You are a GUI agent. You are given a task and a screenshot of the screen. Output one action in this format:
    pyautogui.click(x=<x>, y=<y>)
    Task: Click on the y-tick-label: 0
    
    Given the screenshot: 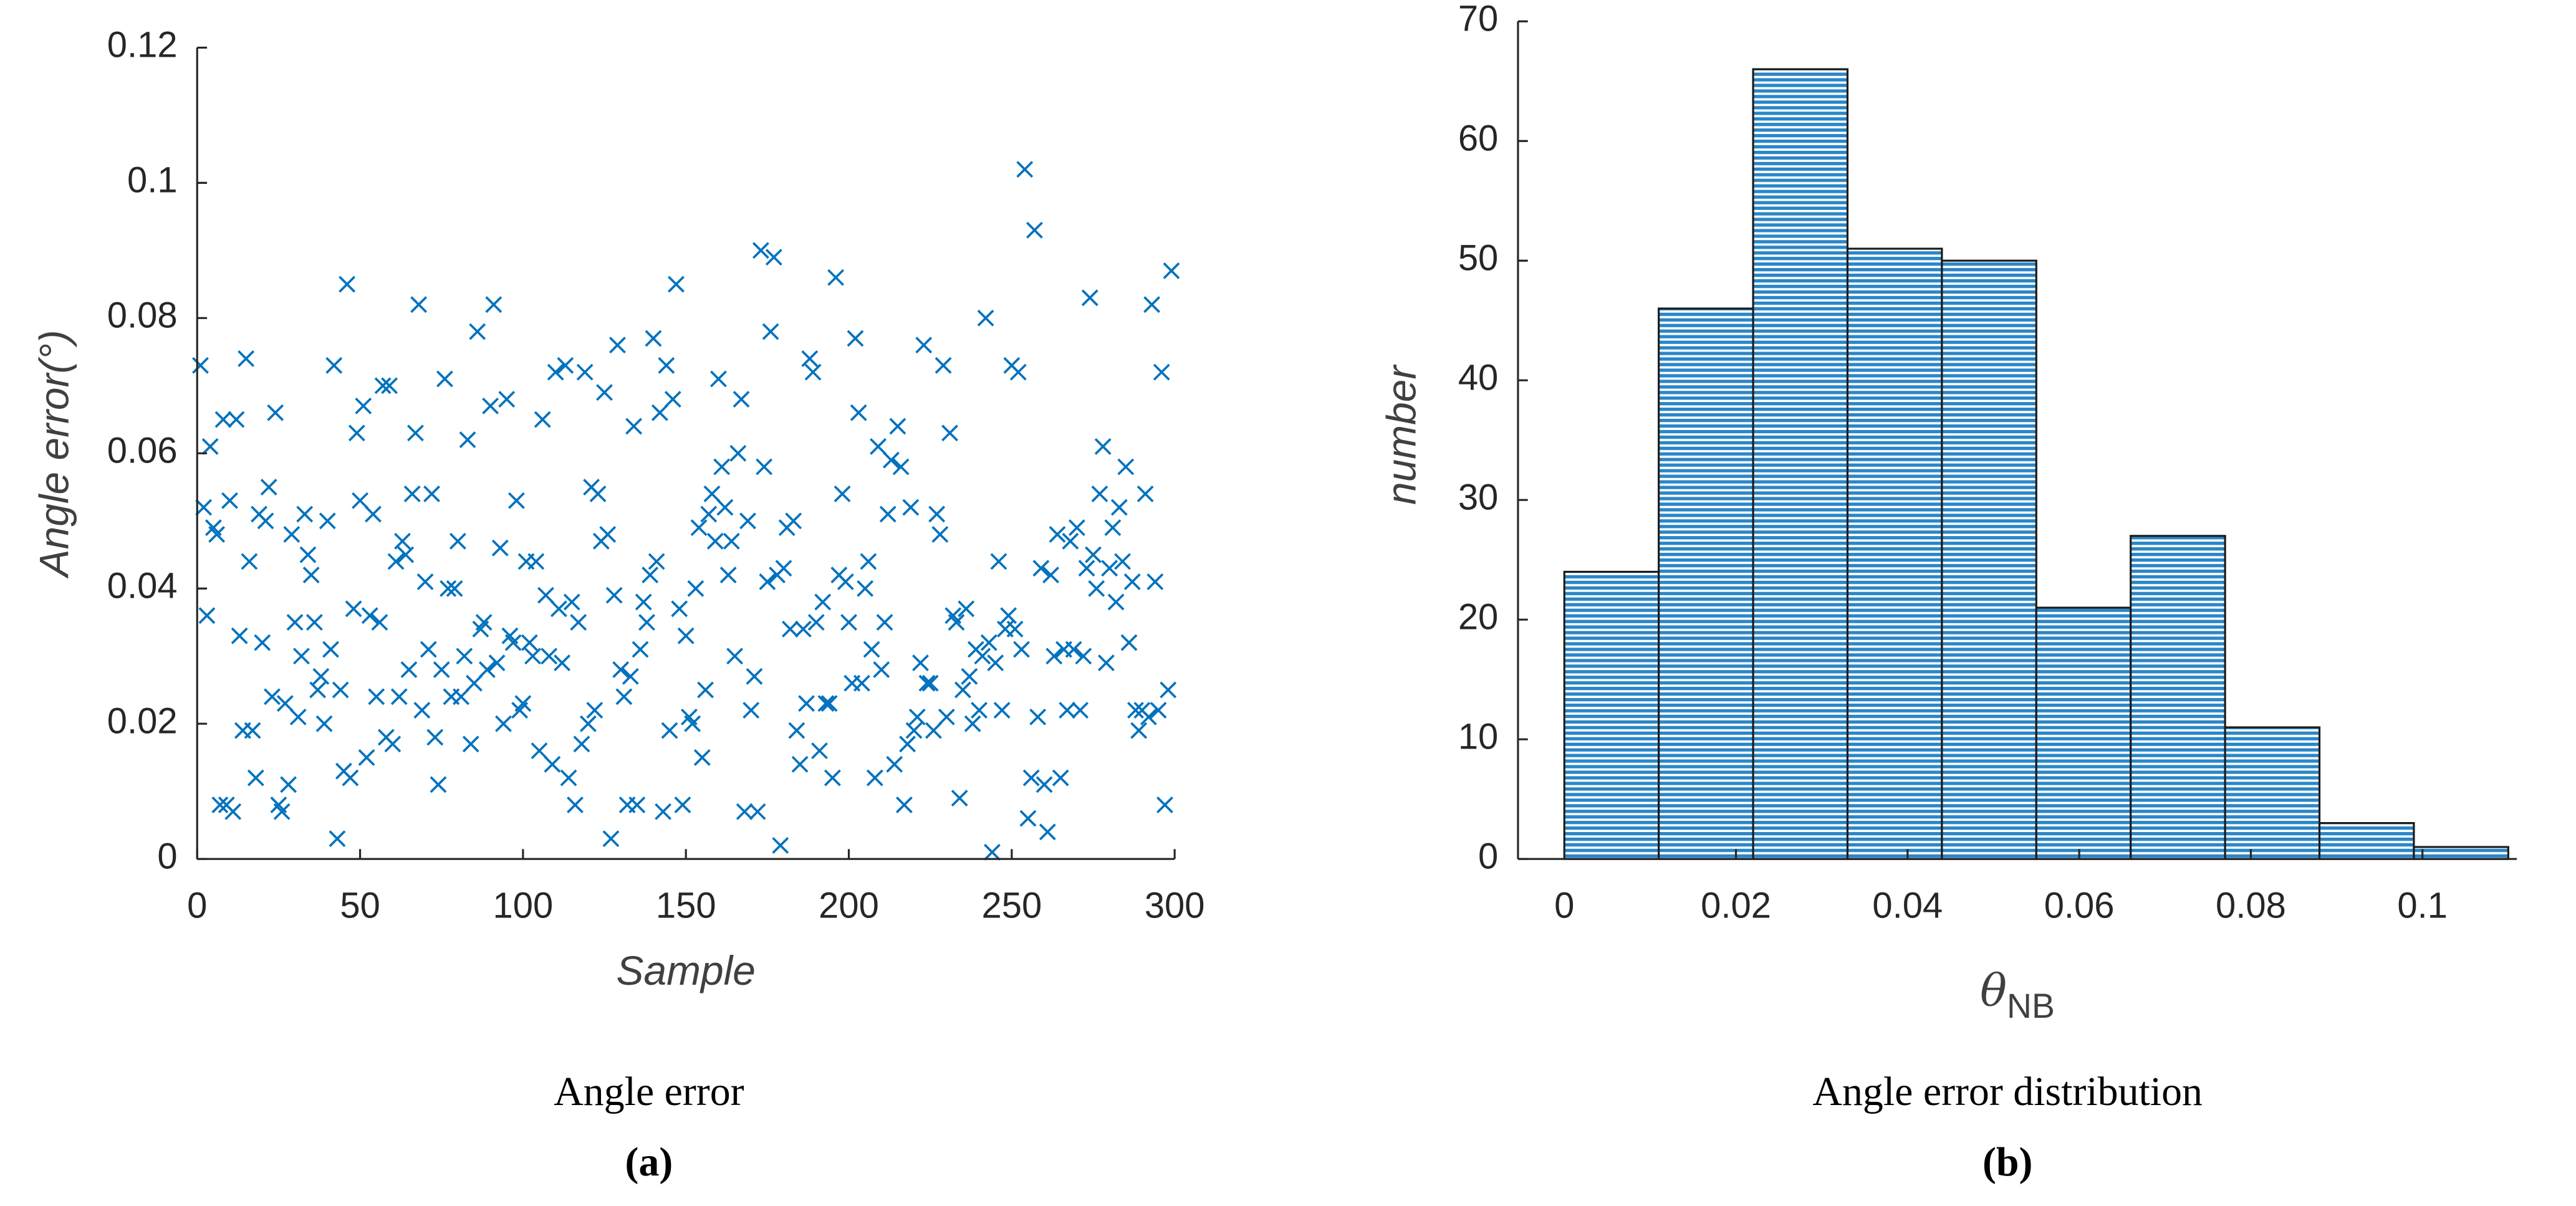 What is the action you would take?
    pyautogui.click(x=1488, y=857)
    